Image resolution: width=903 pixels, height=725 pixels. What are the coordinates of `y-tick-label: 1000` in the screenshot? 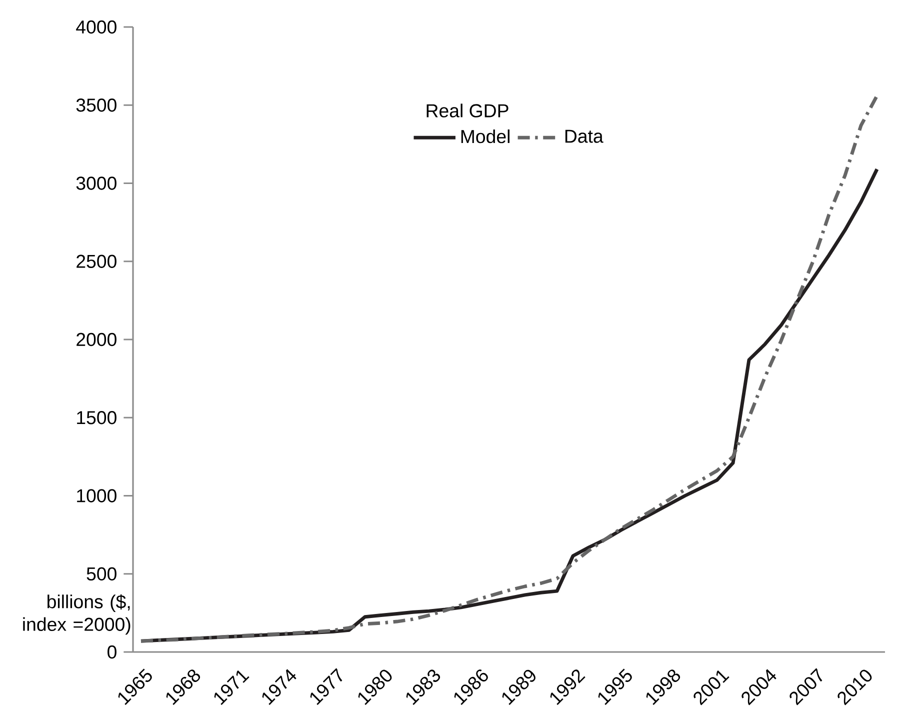 It's located at (96, 495).